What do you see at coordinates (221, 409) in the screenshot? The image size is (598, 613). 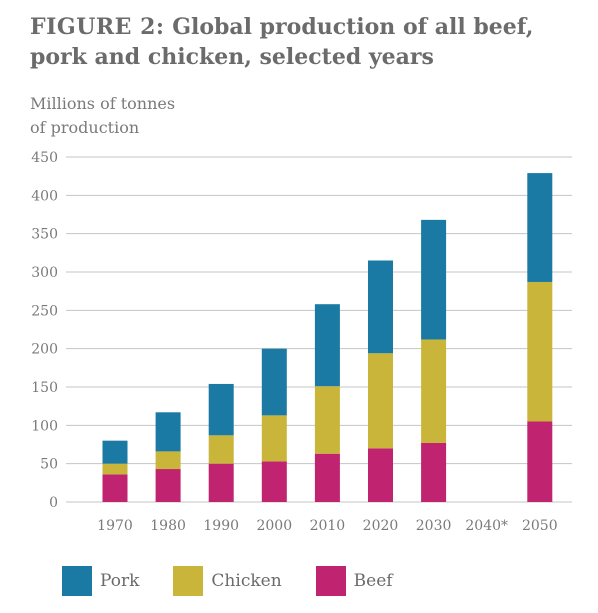 I see `bar-pork-1990` at bounding box center [221, 409].